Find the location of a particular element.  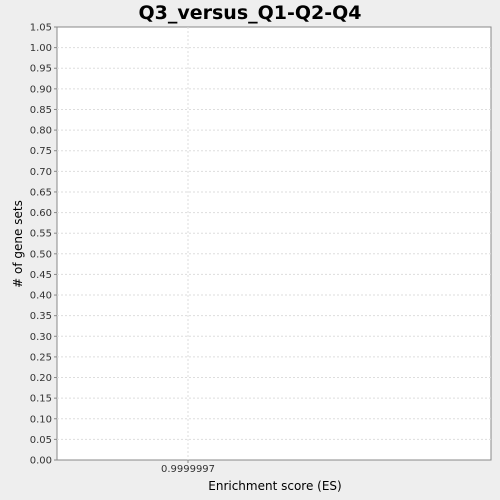

y-tick-label: 0.25 is located at coordinates (41, 357).